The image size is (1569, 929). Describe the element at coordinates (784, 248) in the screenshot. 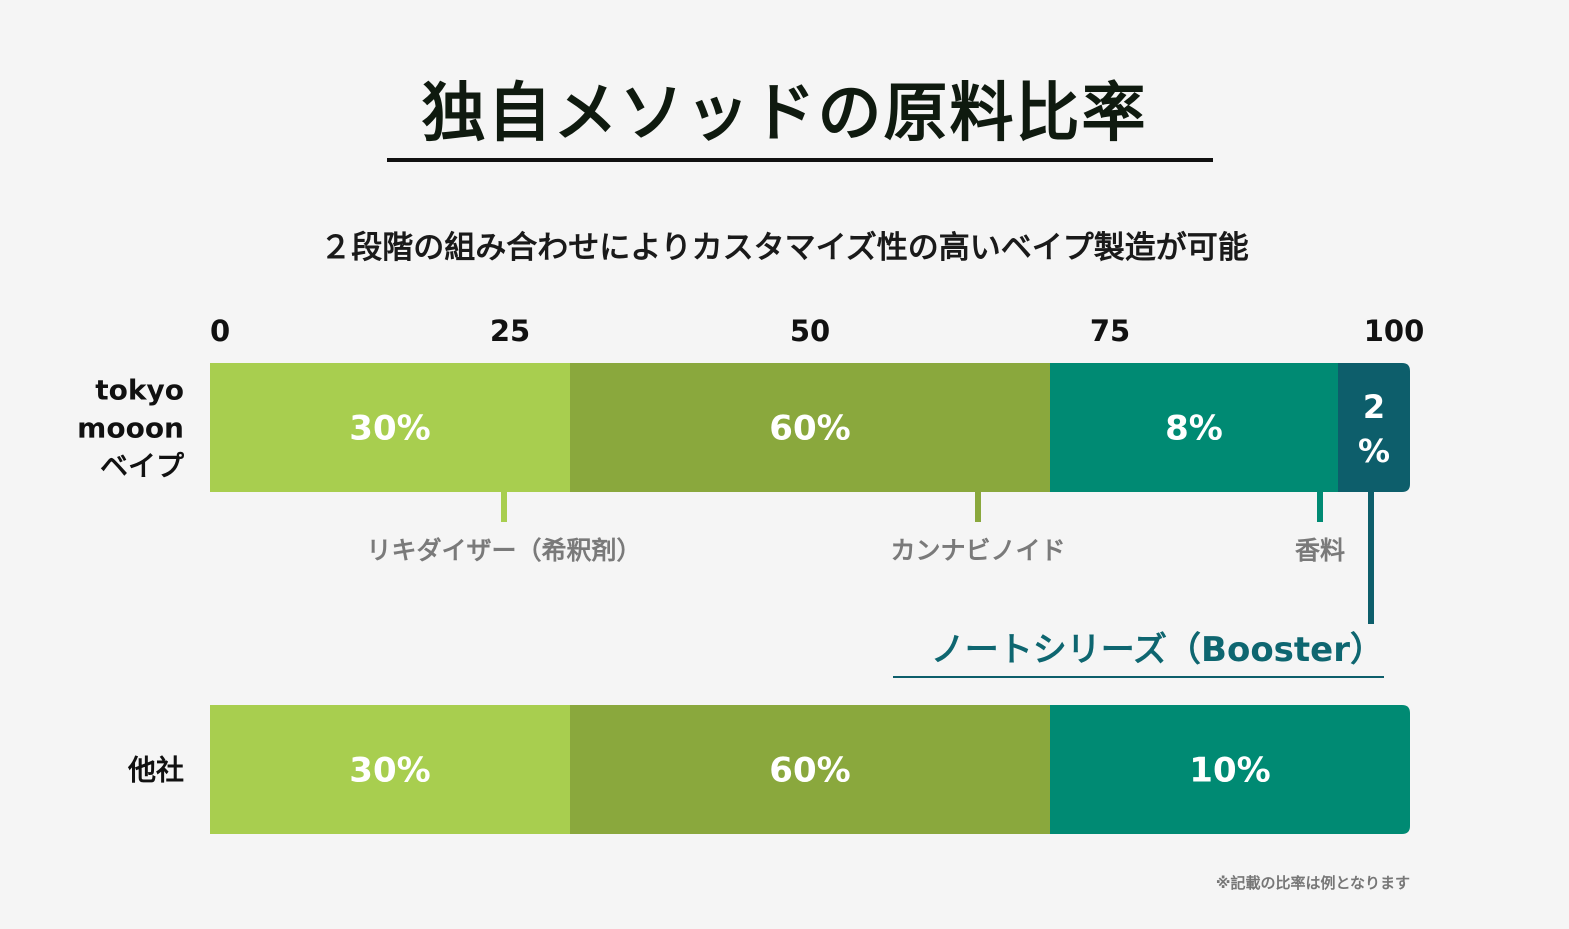

I see `chart-subtitle: ２段階の組み合わせによりカスタマイズ性の高いベイプ製造が可能` at that location.